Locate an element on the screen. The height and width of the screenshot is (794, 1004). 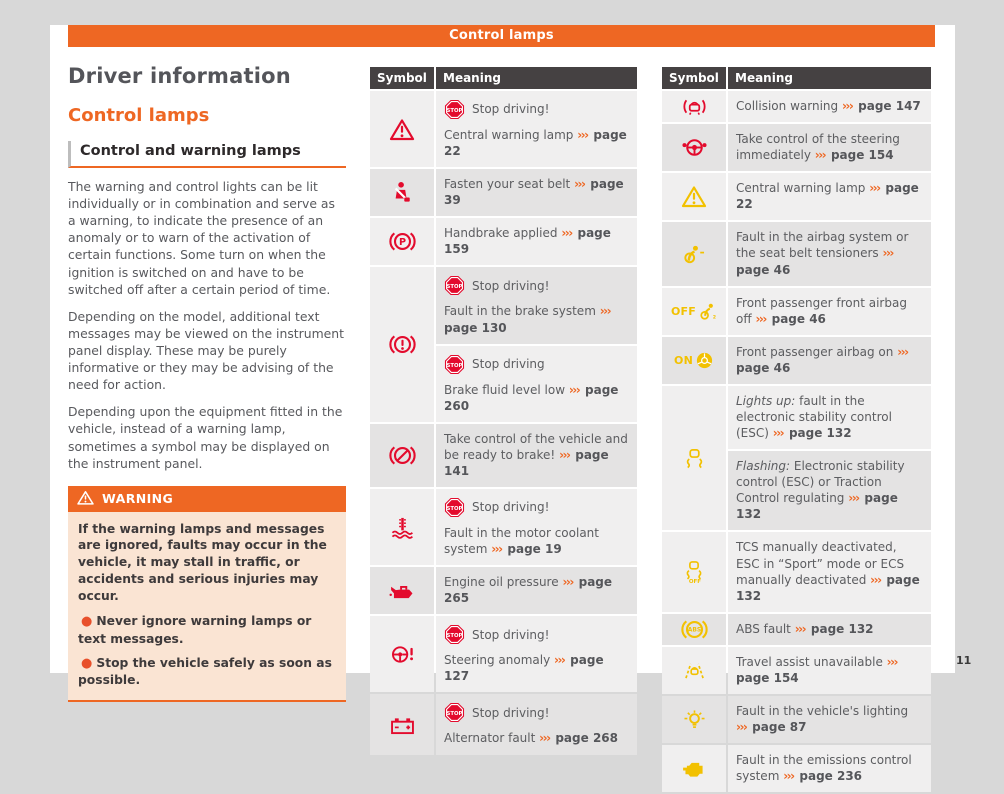
table-row: ON Front passenger airbag on ››› page 46 is located at coordinates (796, 360).